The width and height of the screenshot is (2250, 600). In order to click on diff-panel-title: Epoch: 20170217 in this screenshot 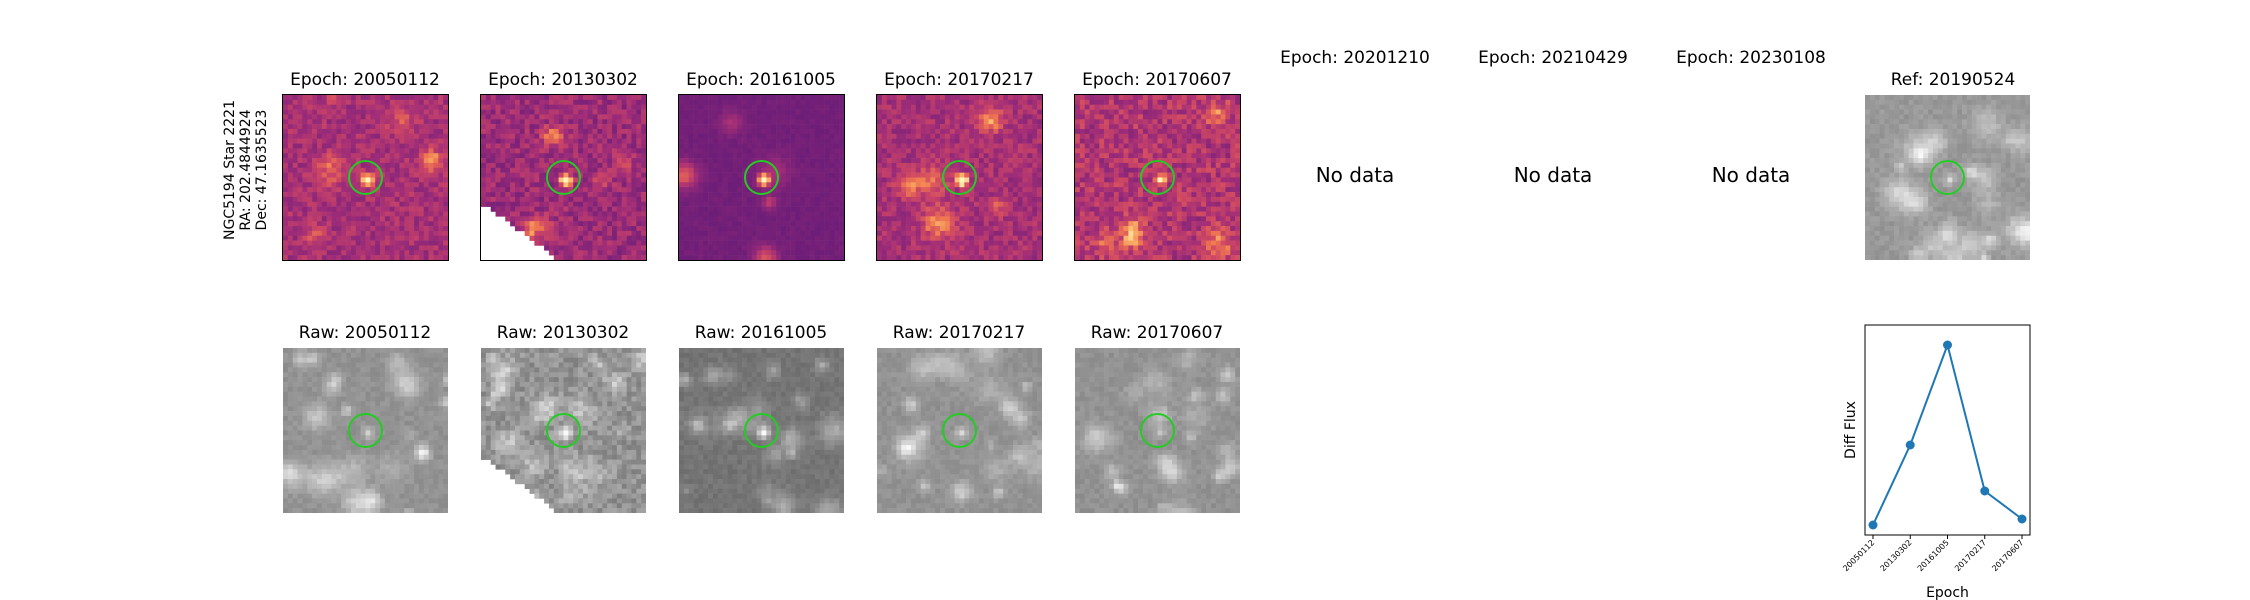, I will do `click(959, 80)`.